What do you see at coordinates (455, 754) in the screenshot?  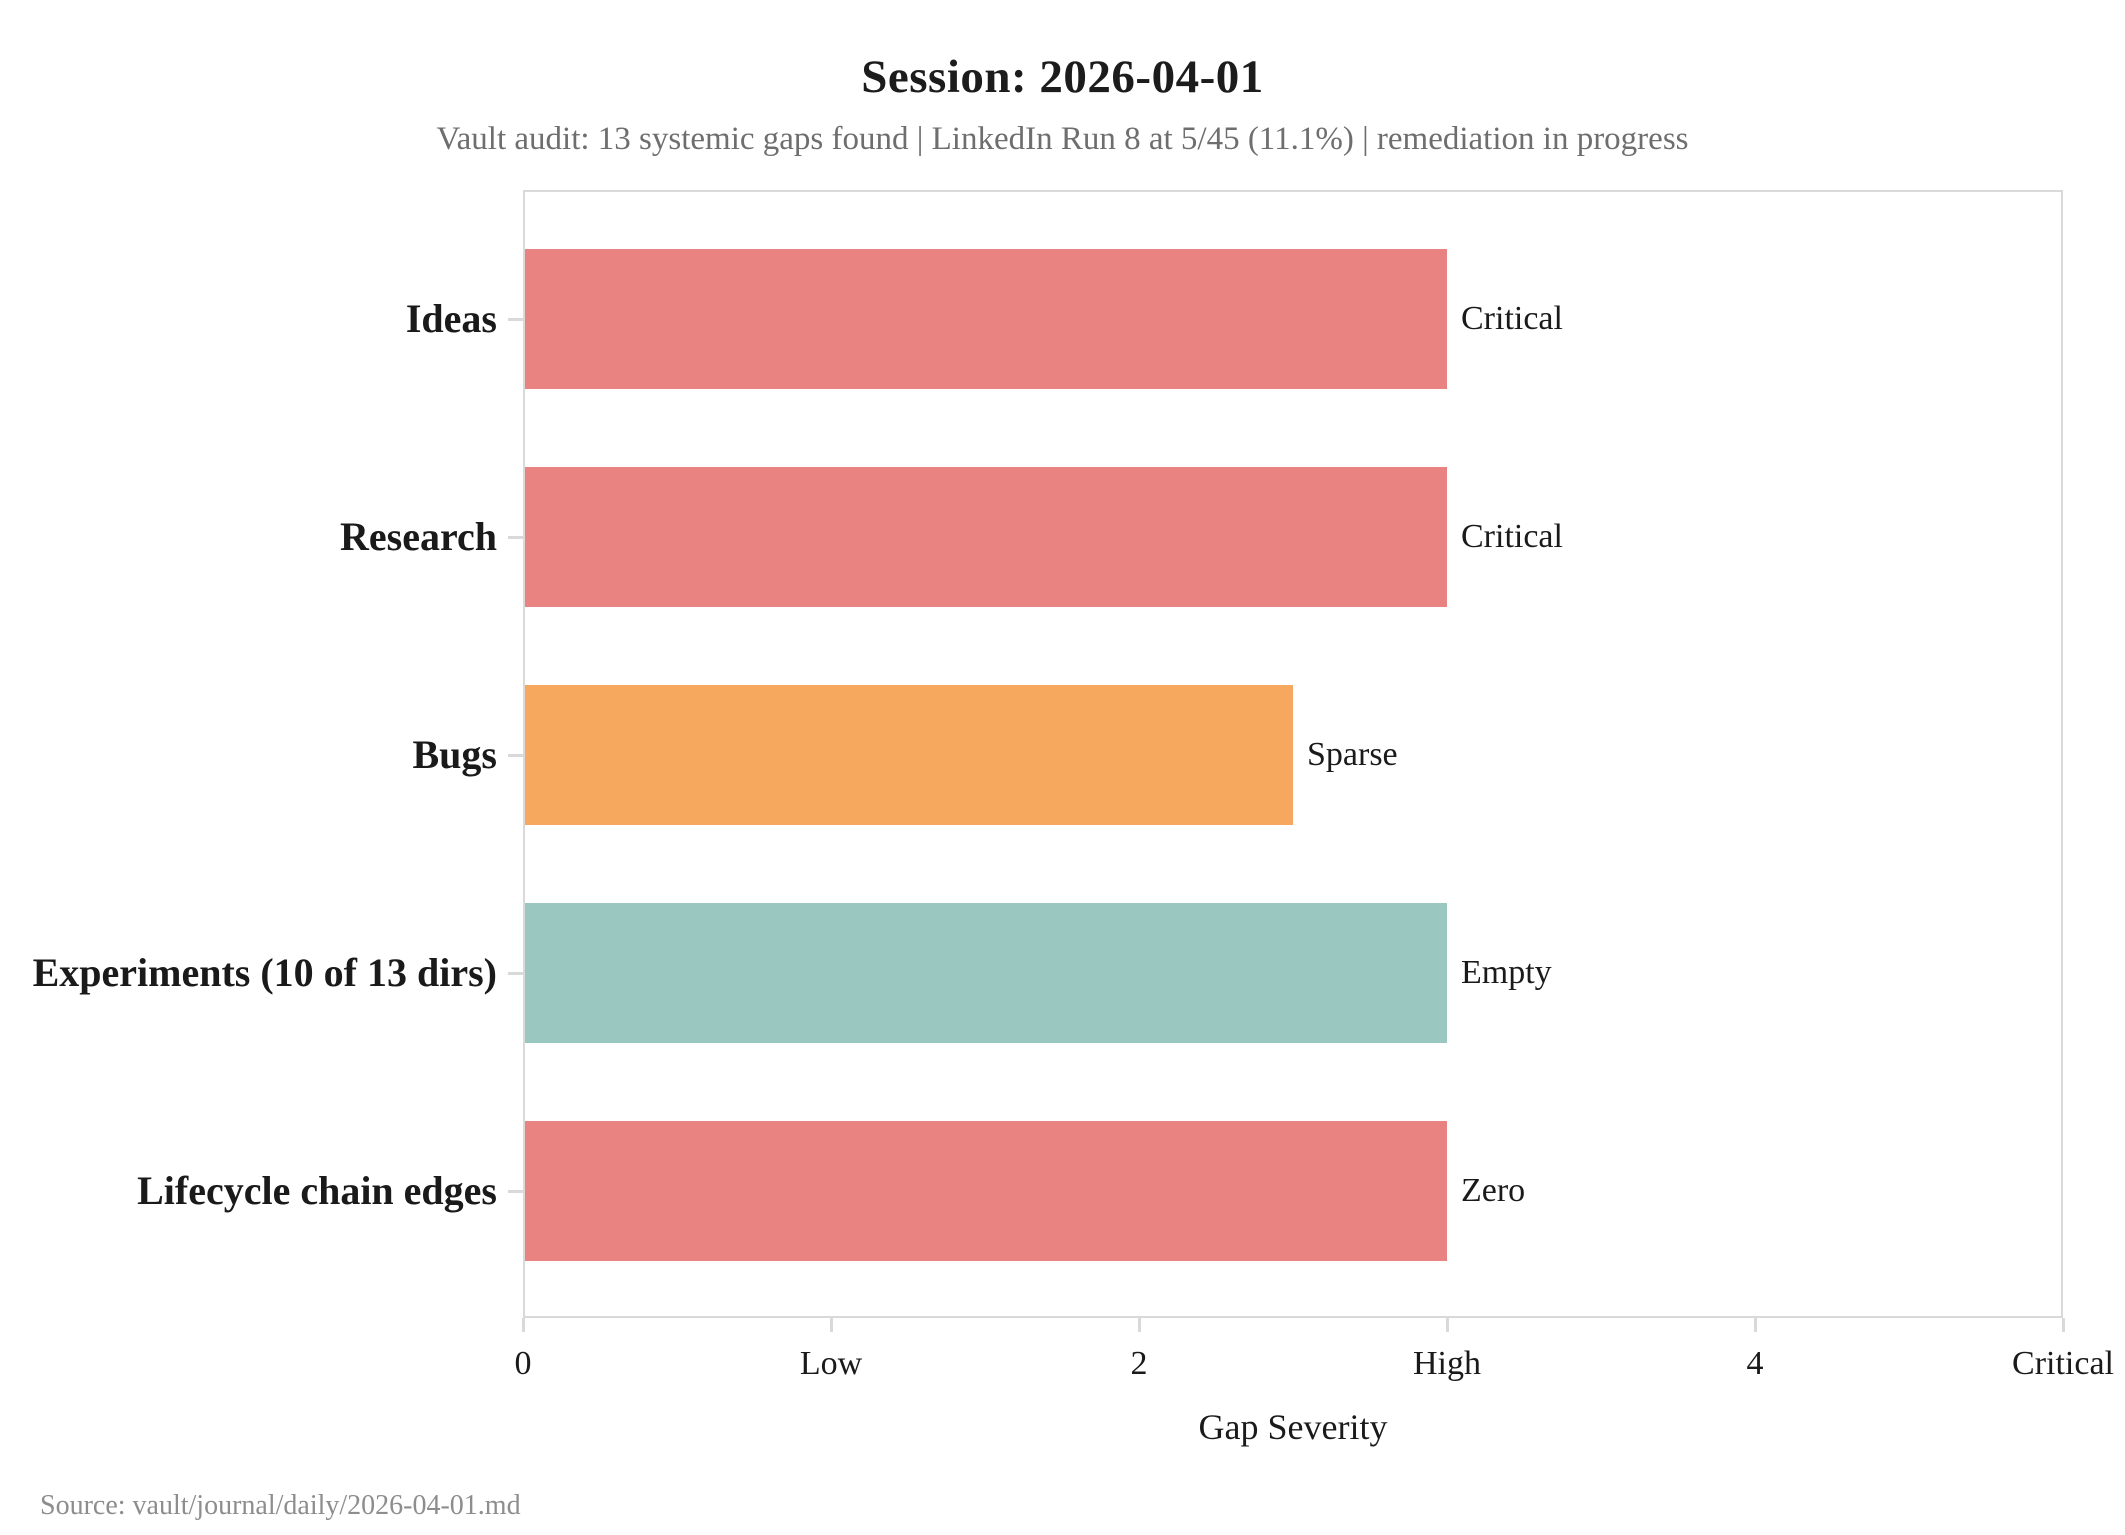 I see `y-tick-label-bugs: Bugs` at bounding box center [455, 754].